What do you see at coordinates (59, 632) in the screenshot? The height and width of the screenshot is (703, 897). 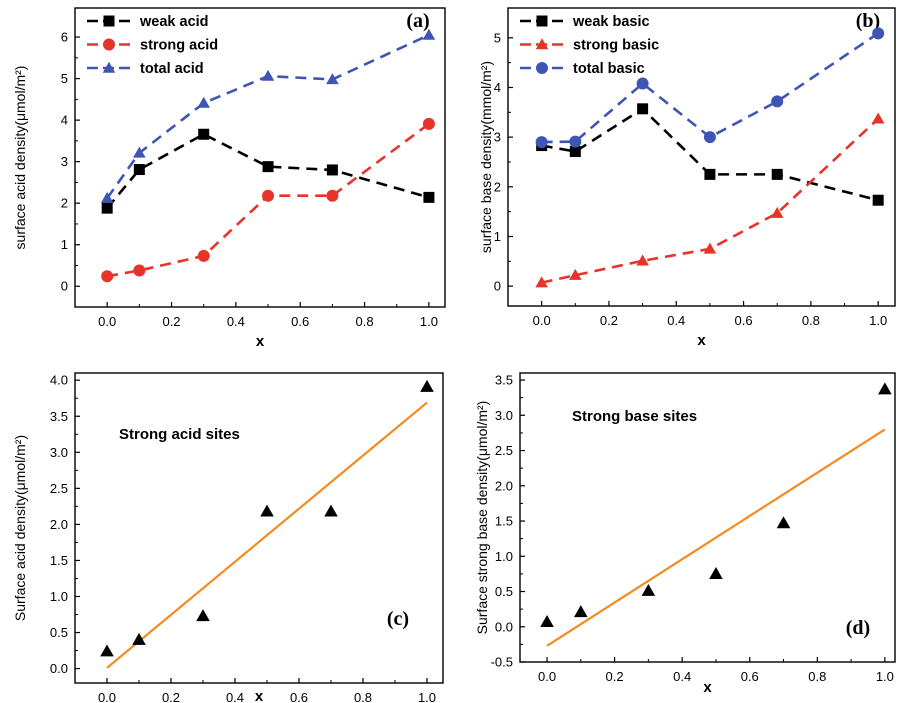 I see `y-tick-label: 0.5` at bounding box center [59, 632].